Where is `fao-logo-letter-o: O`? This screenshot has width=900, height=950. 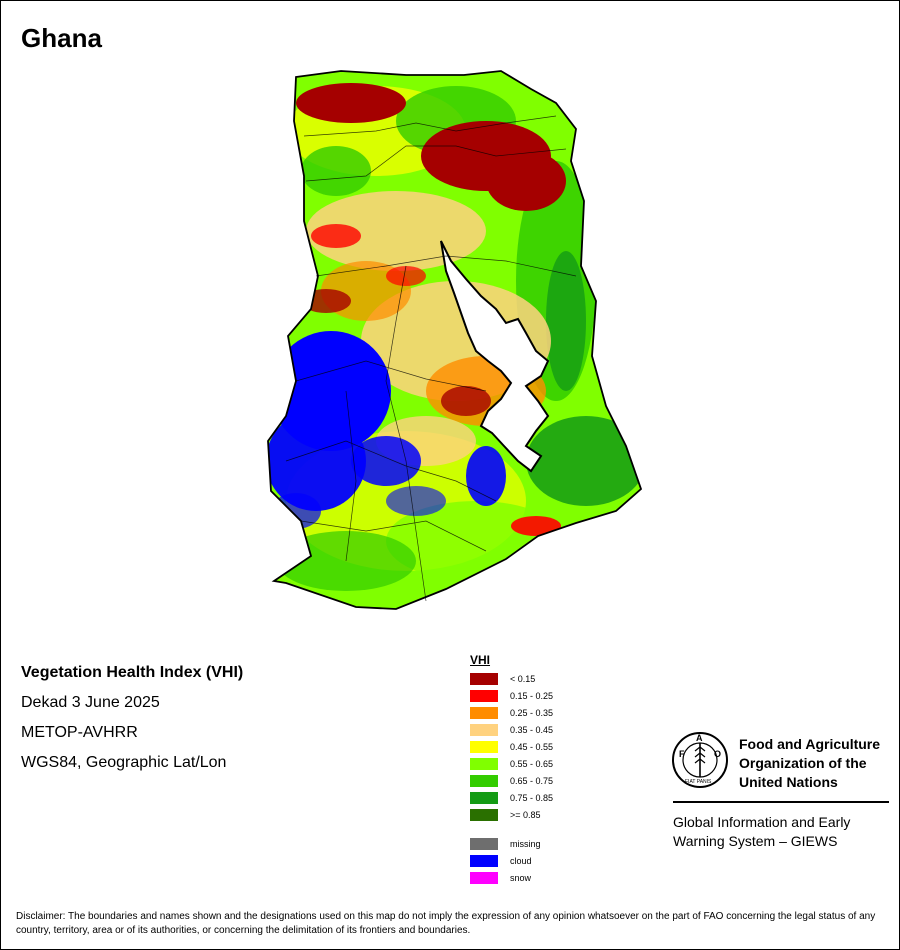
fao-logo-letter-o: O is located at coordinates (717, 754).